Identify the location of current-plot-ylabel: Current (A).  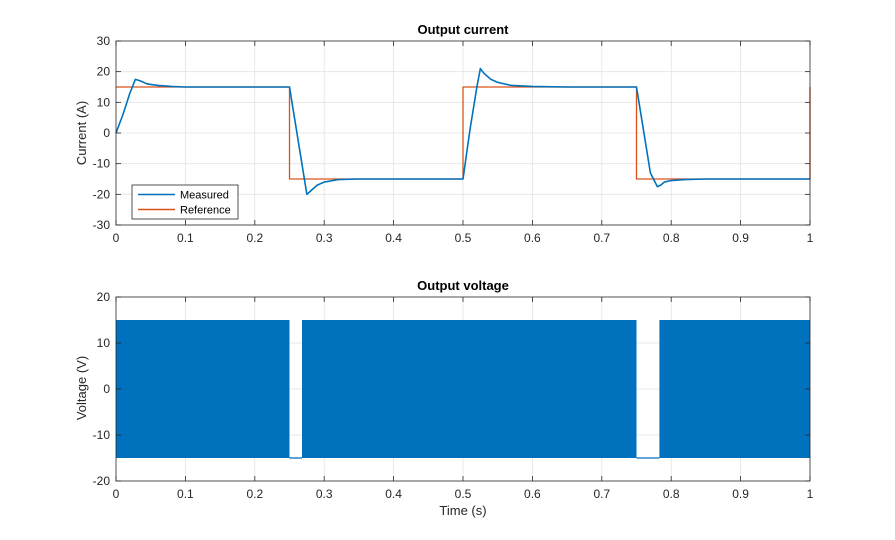
(81, 133).